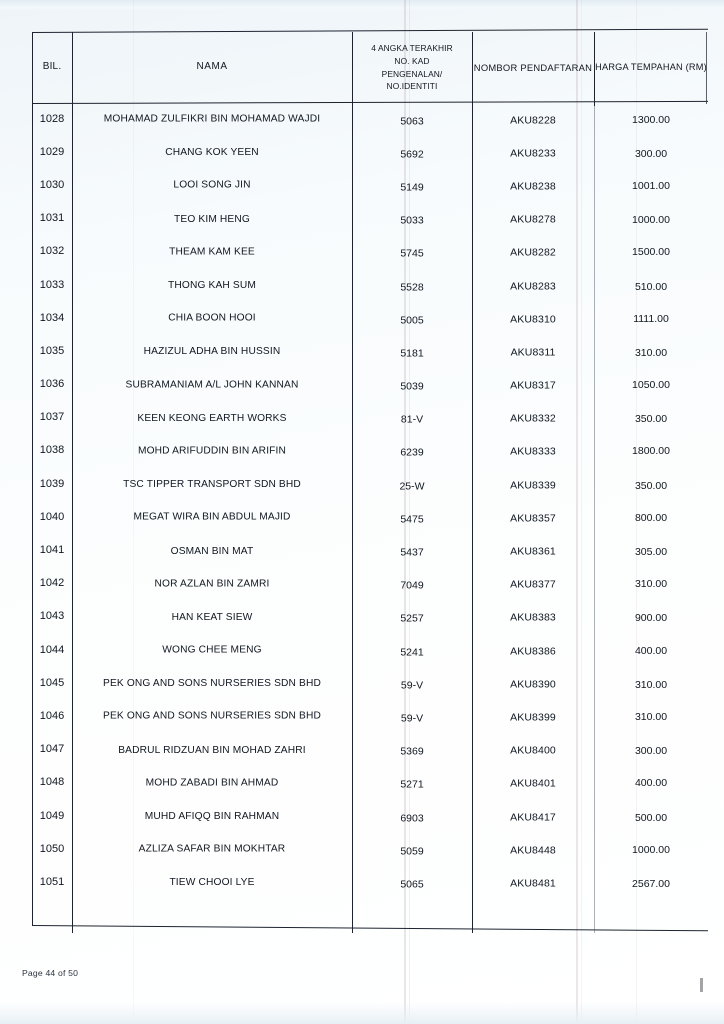  What do you see at coordinates (533, 67) in the screenshot?
I see `column-header-nombor-pendaftaran: NOMBOR PENDAFTARAN` at bounding box center [533, 67].